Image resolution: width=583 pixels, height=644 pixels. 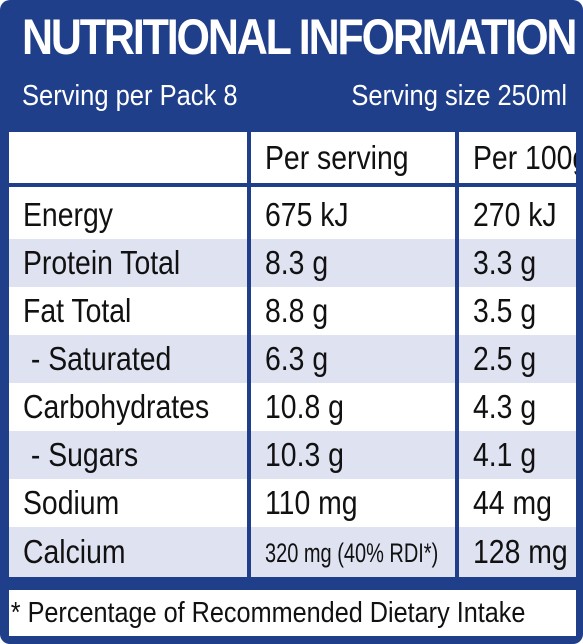 I want to click on table-row: Calcium 320 mg (40% RDI*) 128 mg, so click(x=292, y=552).